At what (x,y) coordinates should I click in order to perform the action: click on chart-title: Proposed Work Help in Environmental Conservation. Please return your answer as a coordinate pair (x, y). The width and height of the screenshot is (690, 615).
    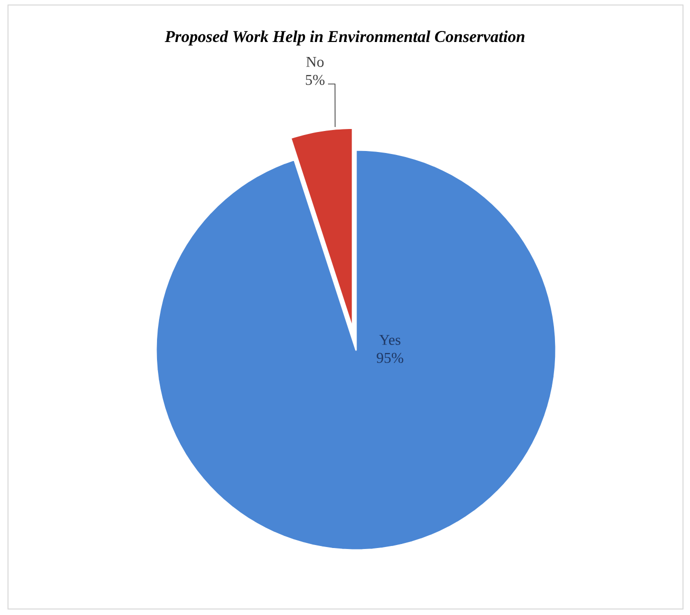
    Looking at the image, I should click on (344, 38).